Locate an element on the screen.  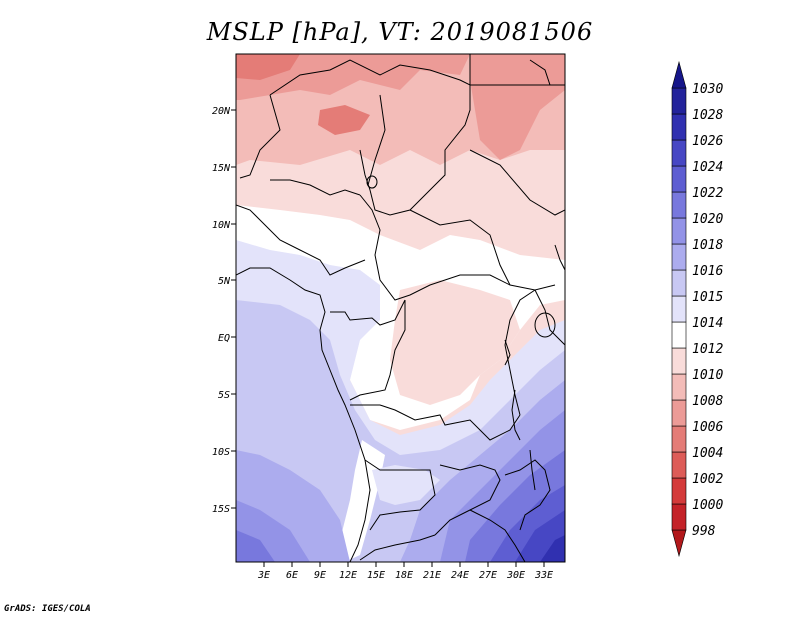
field-1022-sw is located at coordinates (255, 546).